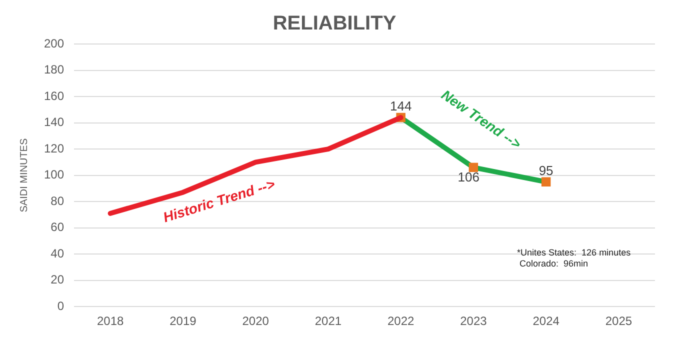 The height and width of the screenshot is (349, 683). What do you see at coordinates (183, 321) in the screenshot?
I see `x-tick-label: 2019` at bounding box center [183, 321].